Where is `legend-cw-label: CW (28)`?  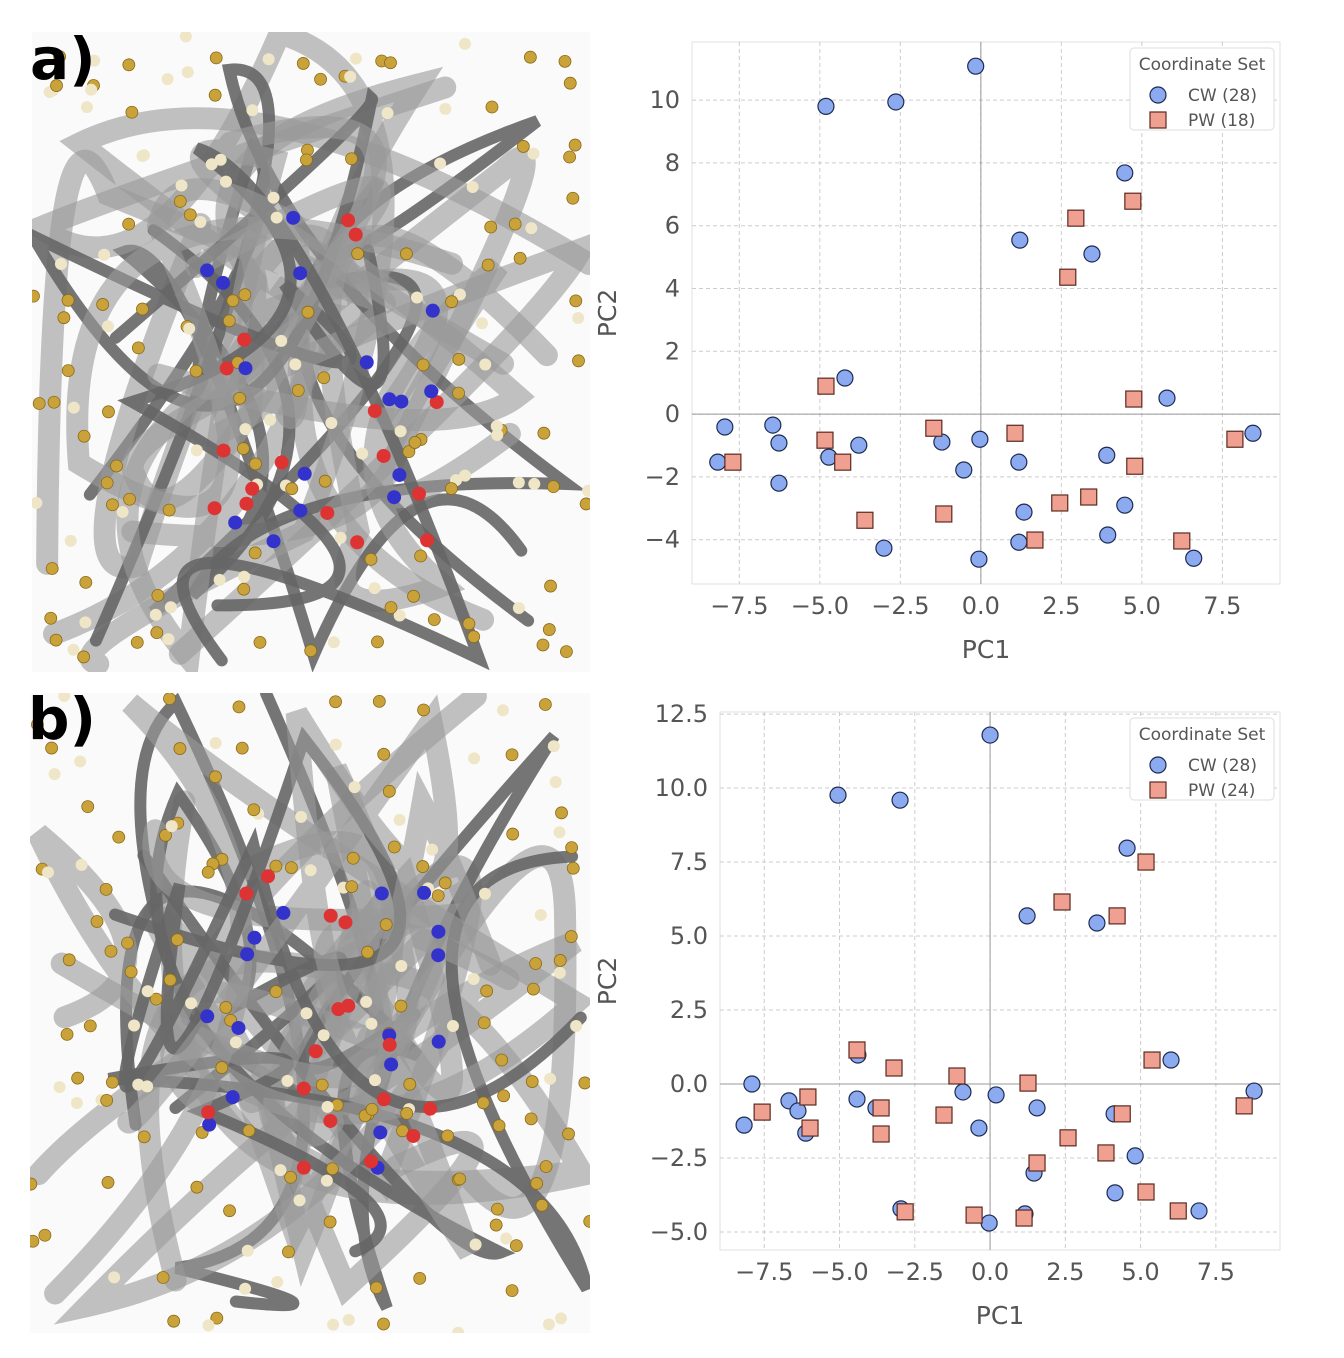 legend-cw-label: CW (28) is located at coordinates (1222, 766).